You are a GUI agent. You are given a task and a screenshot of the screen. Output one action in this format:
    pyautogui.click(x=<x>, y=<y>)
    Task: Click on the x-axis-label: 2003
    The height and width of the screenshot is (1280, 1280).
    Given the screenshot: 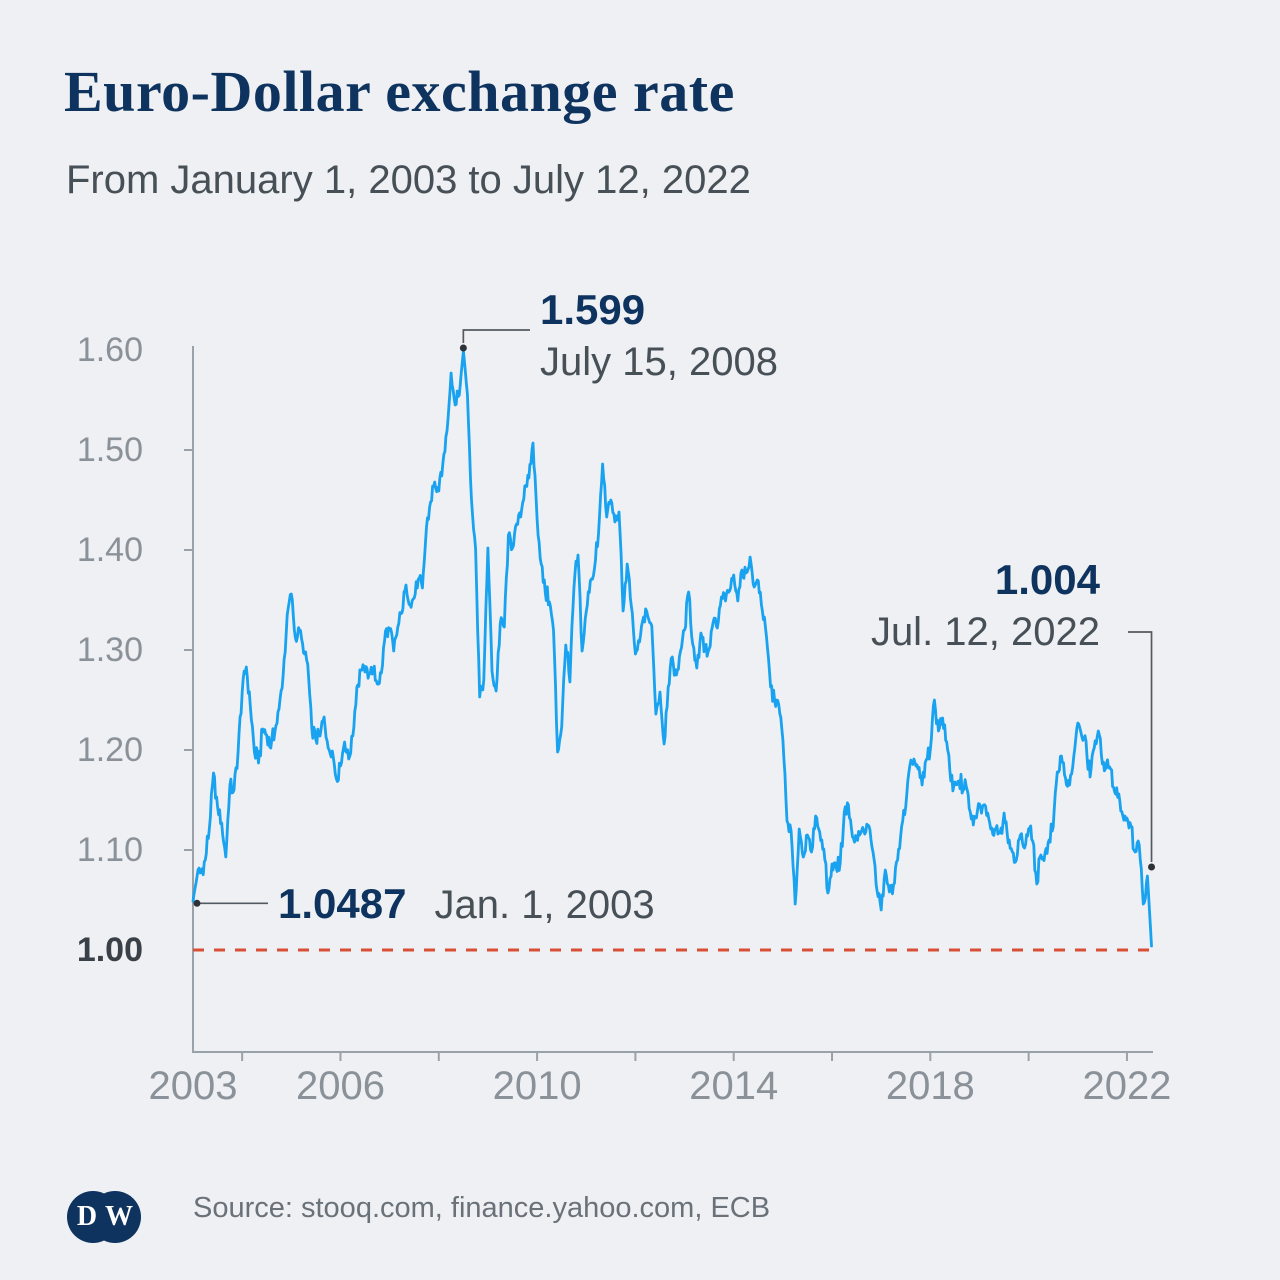 What is the action you would take?
    pyautogui.click(x=193, y=1086)
    